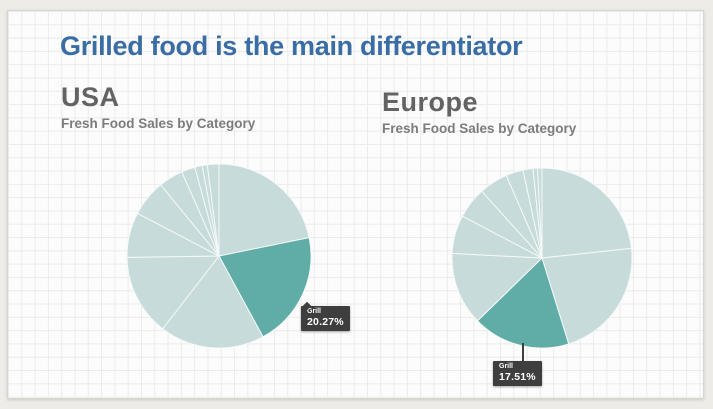 The image size is (713, 409). I want to click on europe-chart-title: Europe, so click(430, 102).